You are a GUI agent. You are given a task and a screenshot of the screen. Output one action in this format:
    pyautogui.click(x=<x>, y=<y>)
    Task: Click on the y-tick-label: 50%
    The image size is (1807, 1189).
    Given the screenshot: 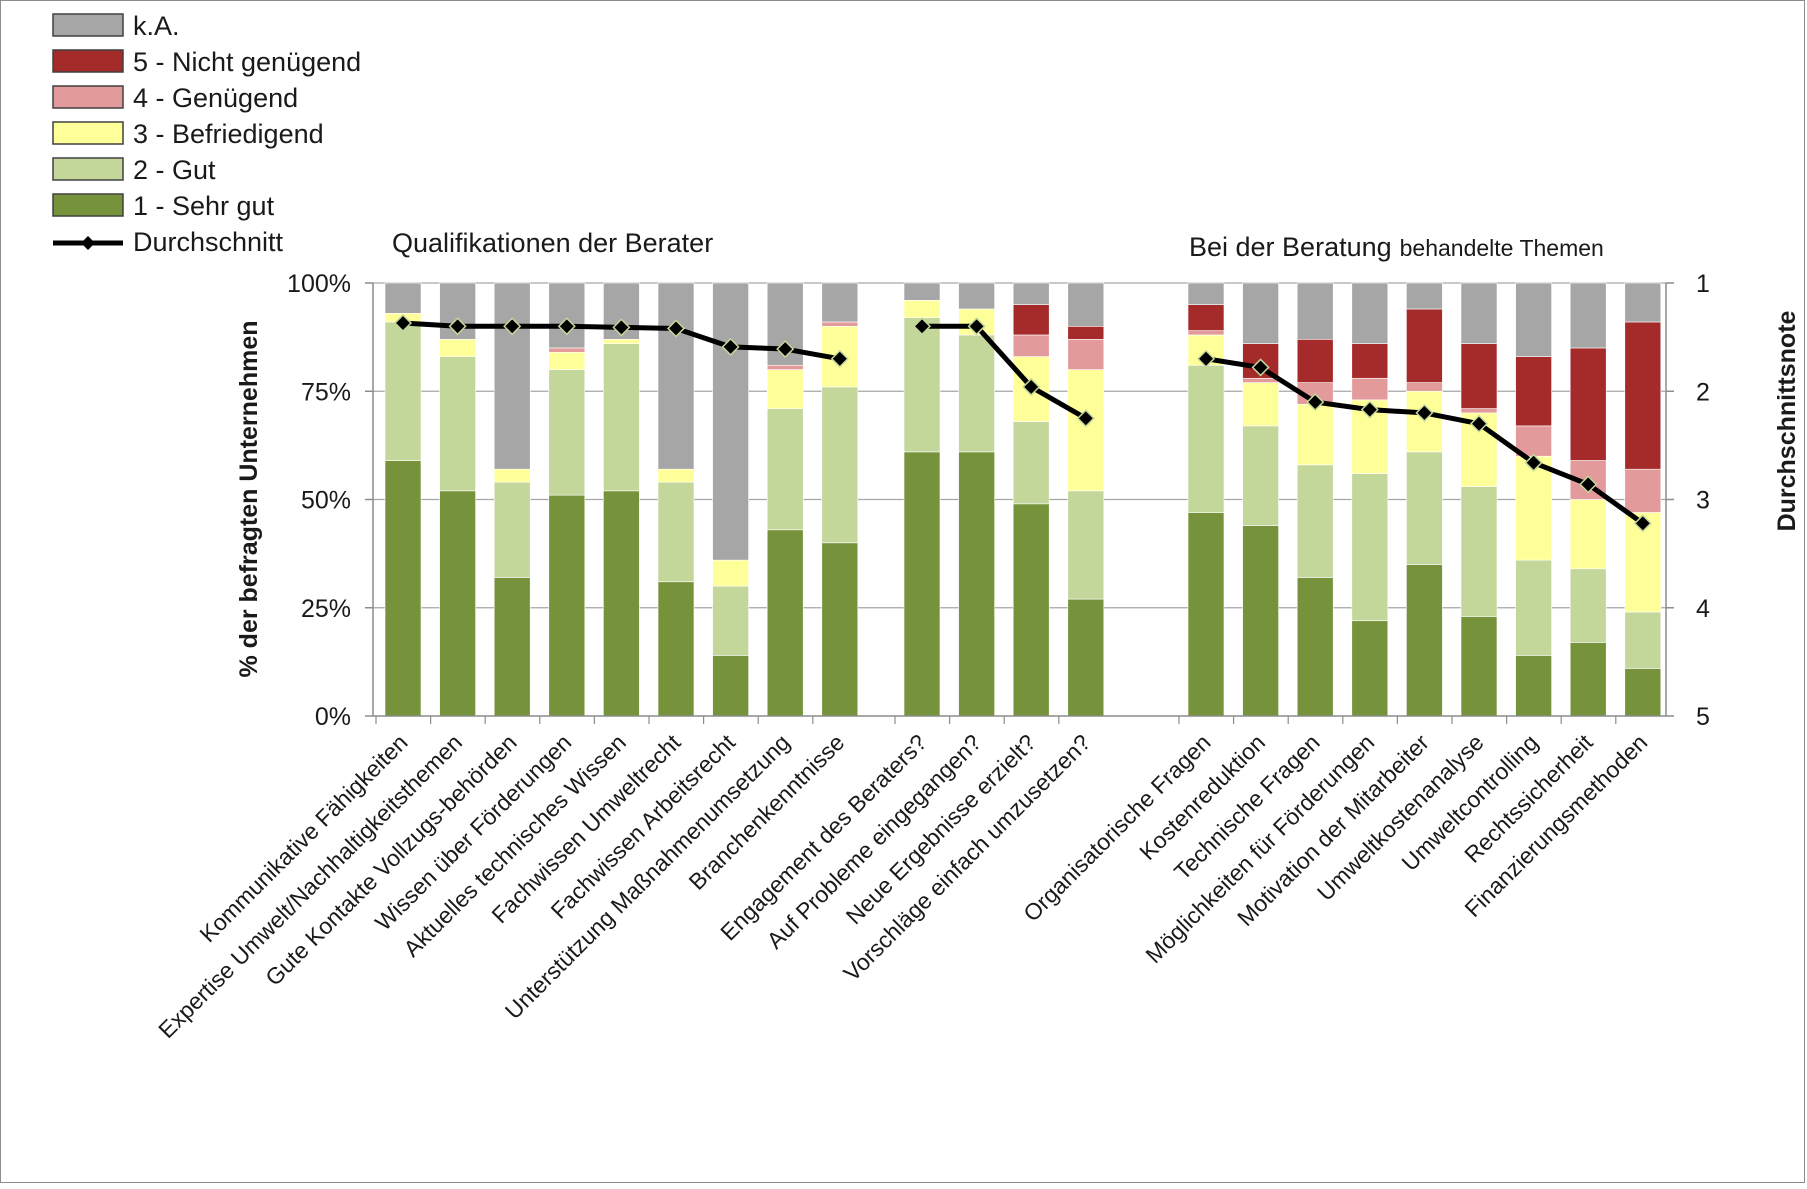 What is the action you would take?
    pyautogui.click(x=326, y=501)
    